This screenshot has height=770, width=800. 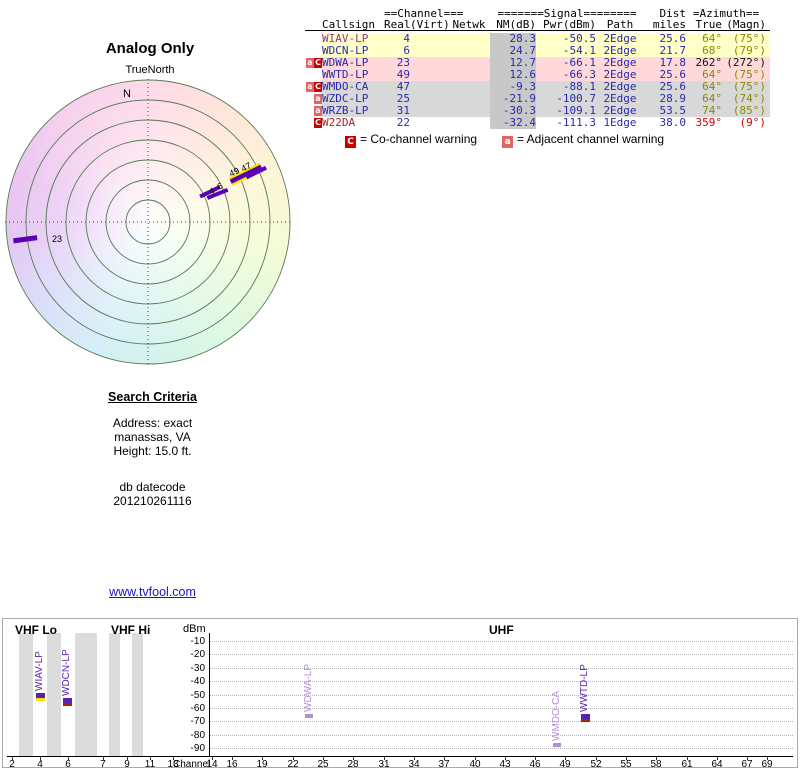 I want to click on db-datecode-label: db datecode, so click(x=152, y=487).